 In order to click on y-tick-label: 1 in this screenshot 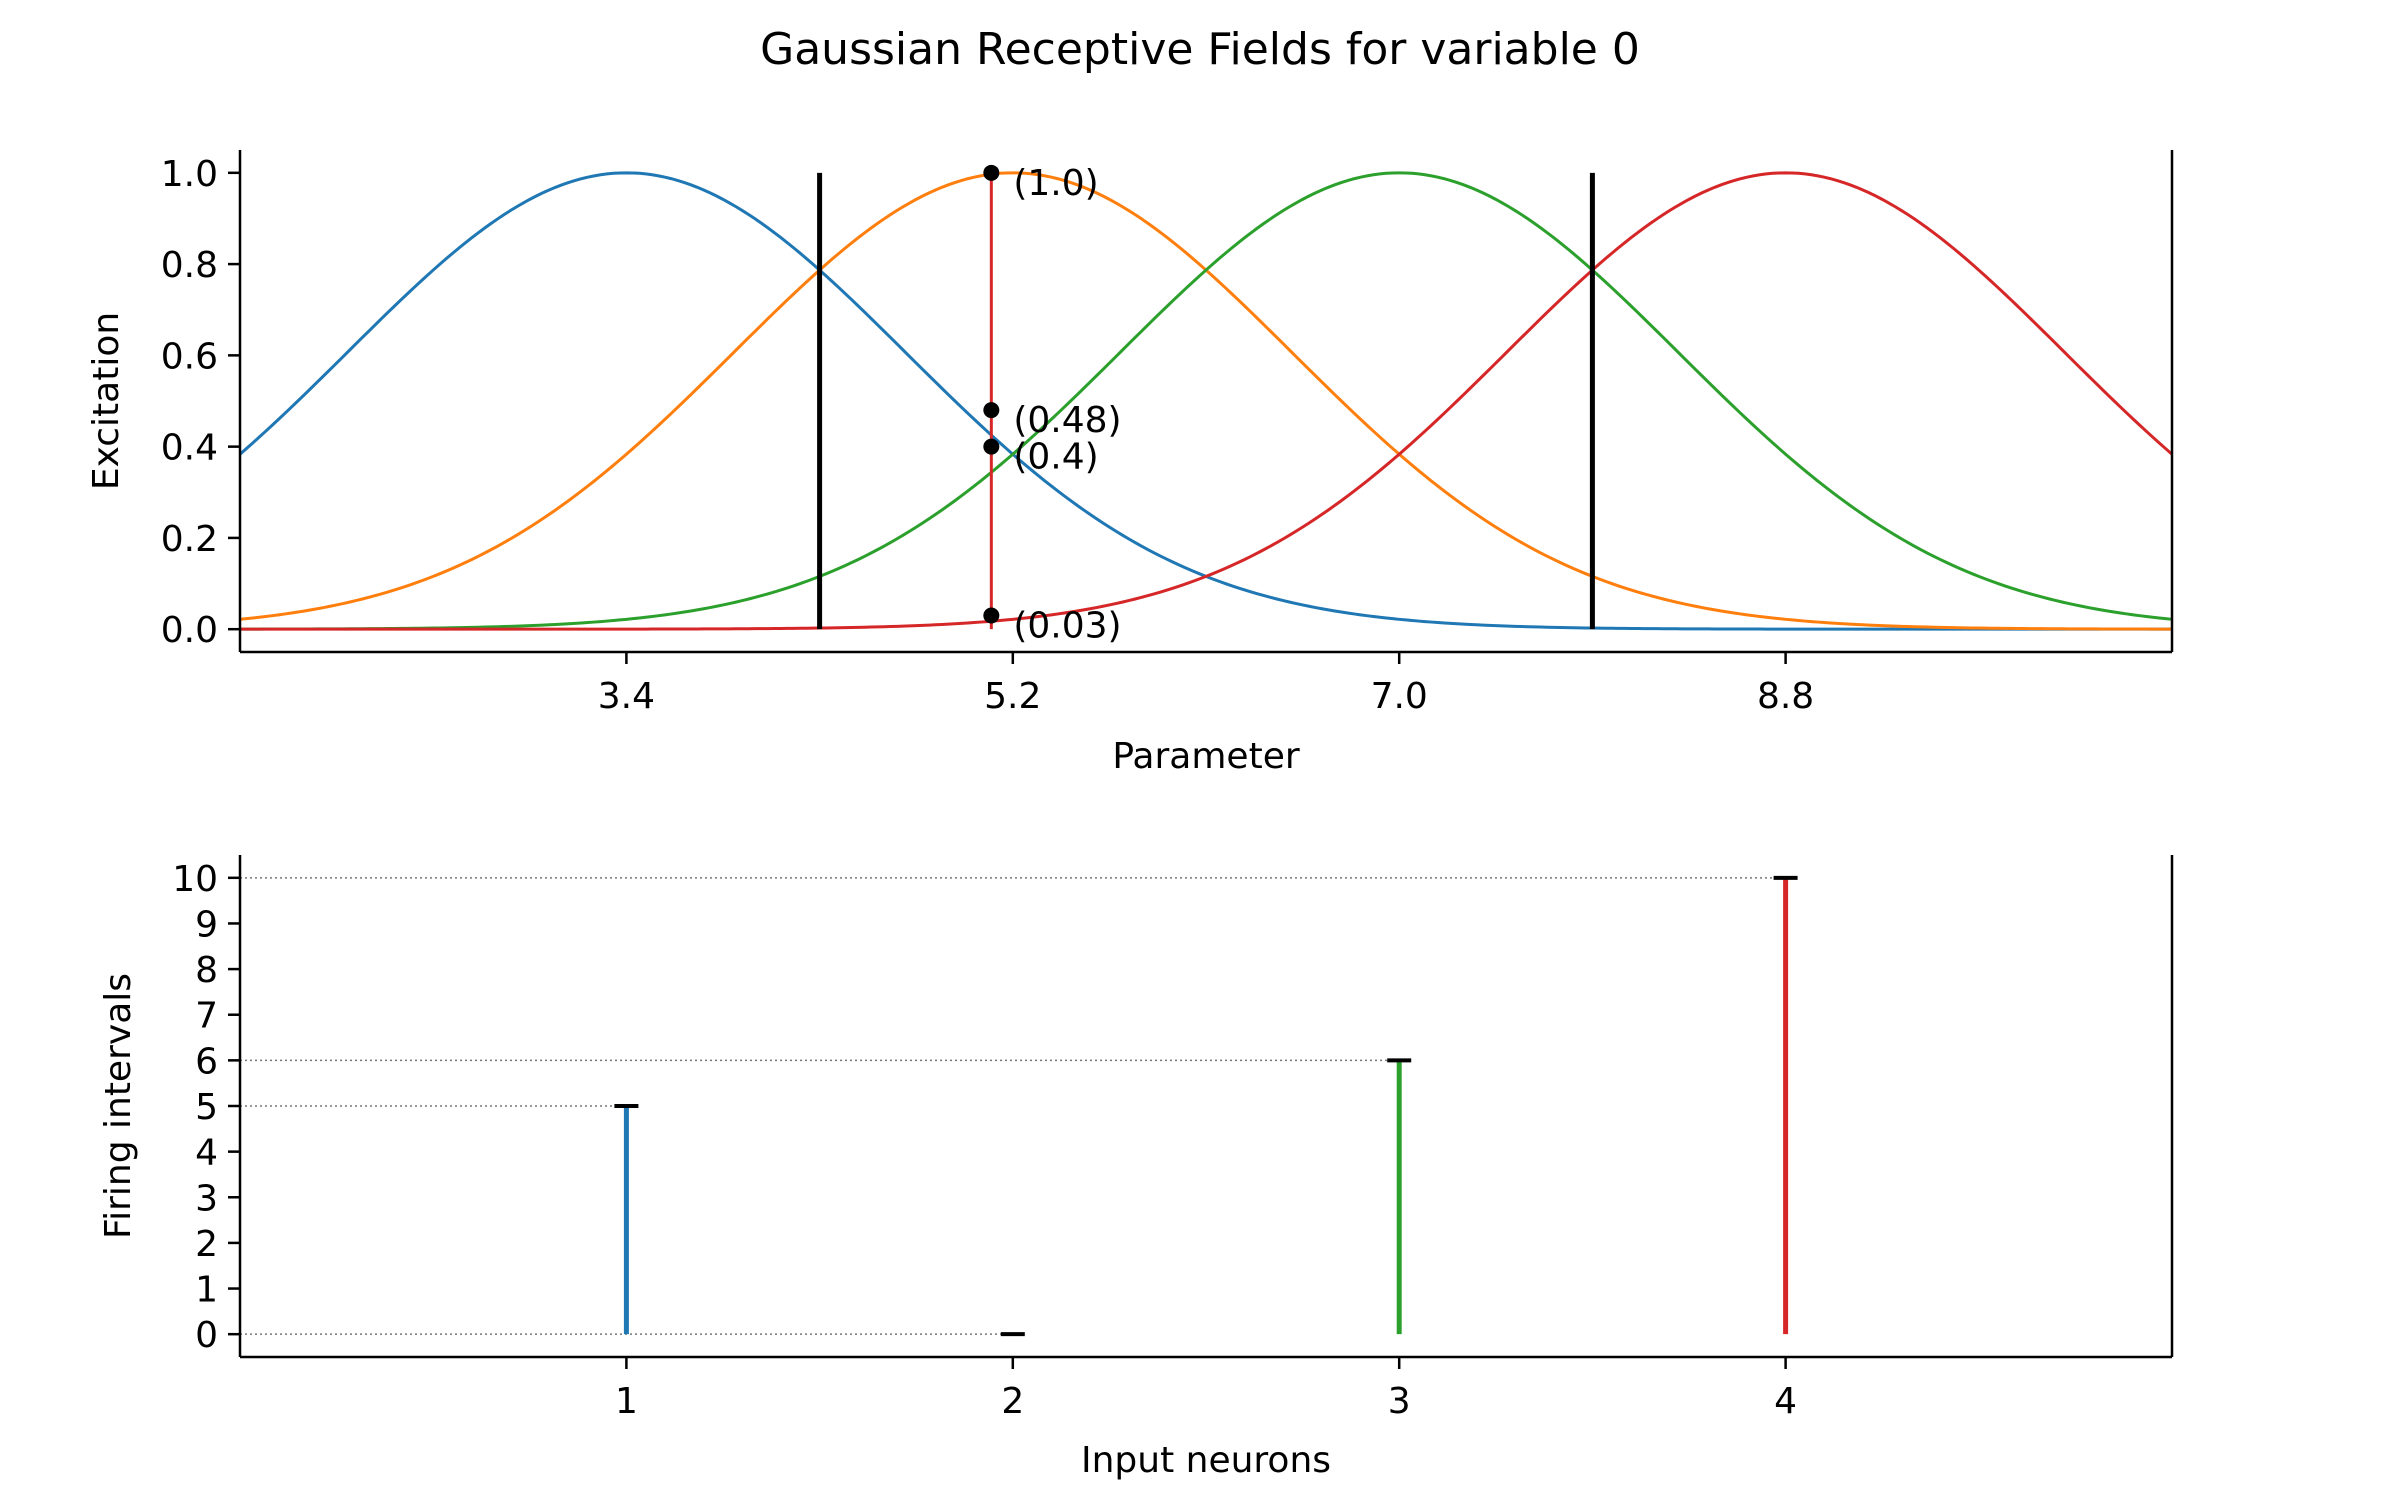, I will do `click(206, 1290)`.